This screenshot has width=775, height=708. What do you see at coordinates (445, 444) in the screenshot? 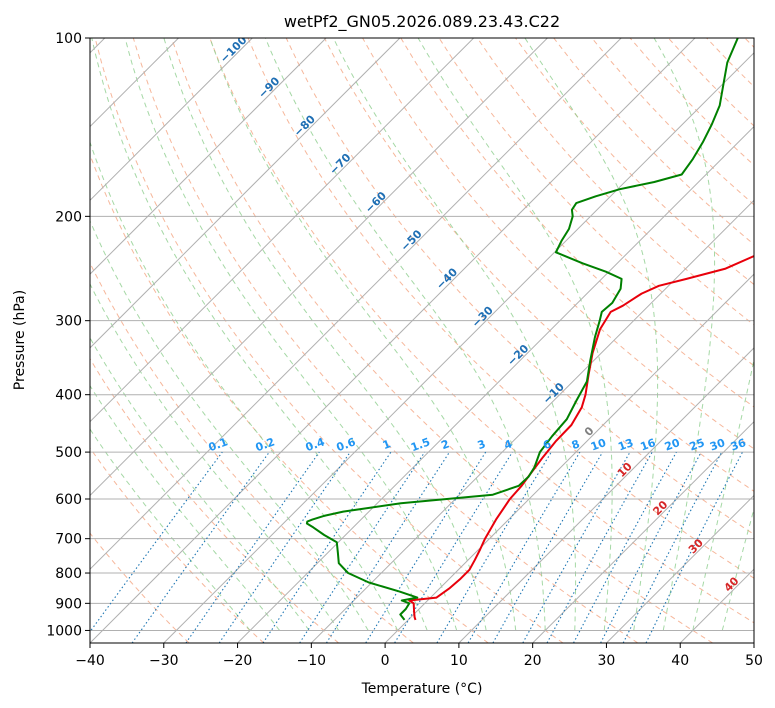
I see `mixing-ratio-label: 2` at bounding box center [445, 444].